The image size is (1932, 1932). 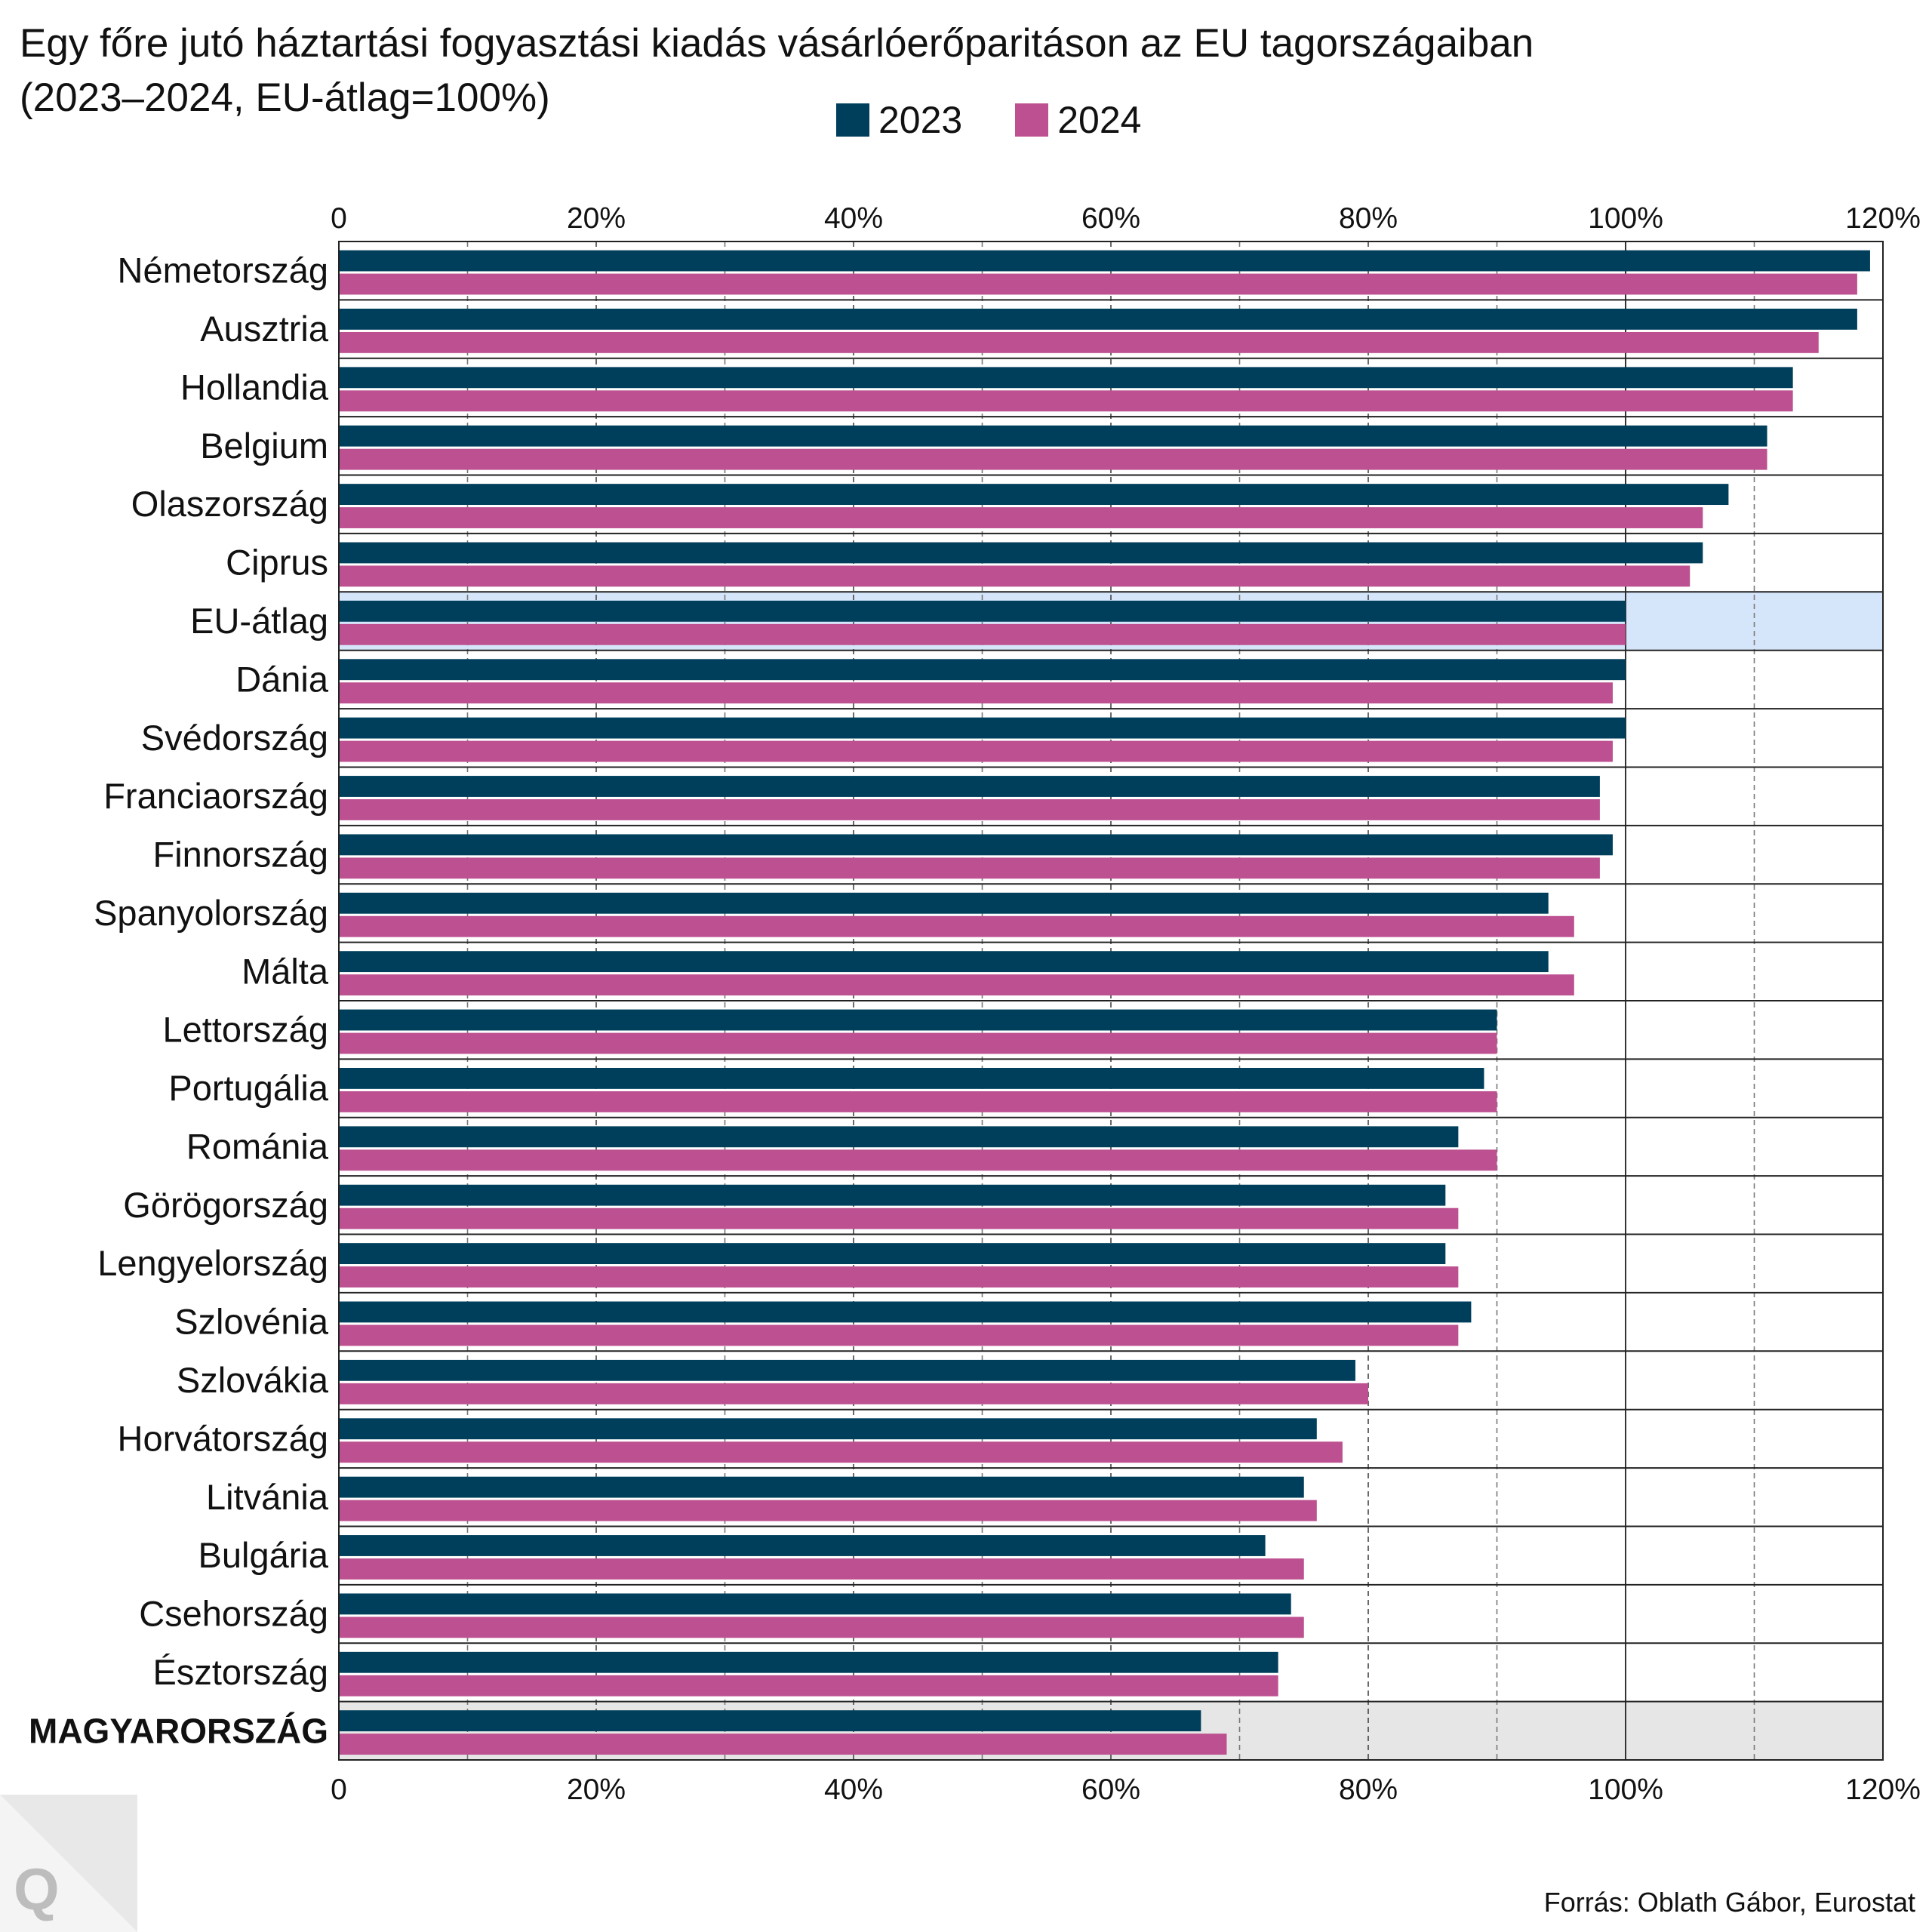 I want to click on x-tick-label-bottom: 20%, so click(x=596, y=1790).